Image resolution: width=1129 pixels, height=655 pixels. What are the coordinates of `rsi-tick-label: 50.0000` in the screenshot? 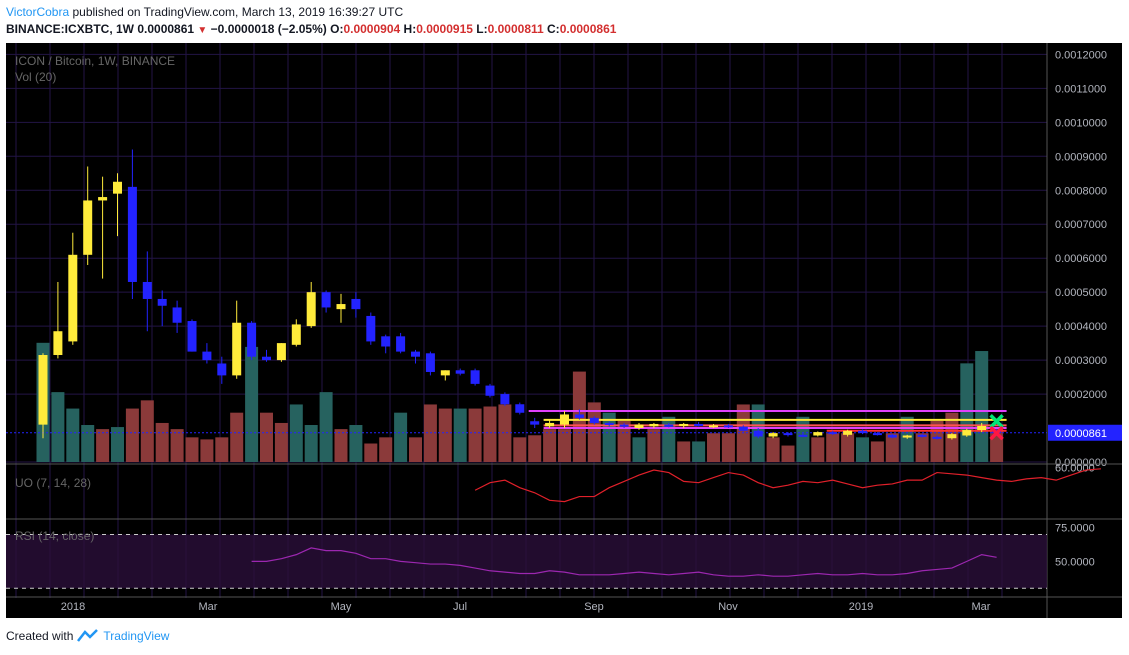 It's located at (1075, 562).